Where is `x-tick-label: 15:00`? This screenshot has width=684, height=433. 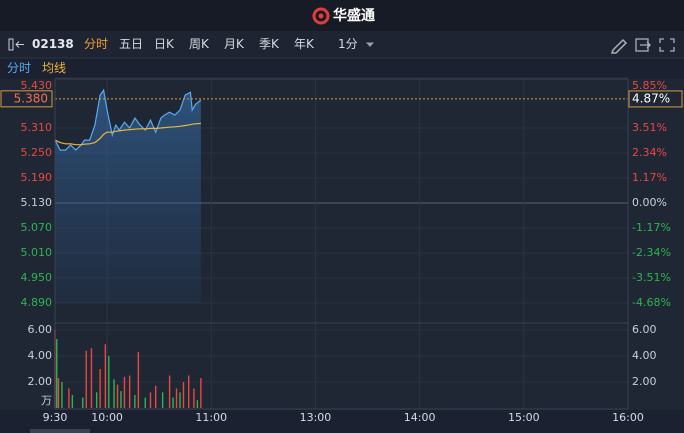 x-tick-label: 15:00 is located at coordinates (524, 417).